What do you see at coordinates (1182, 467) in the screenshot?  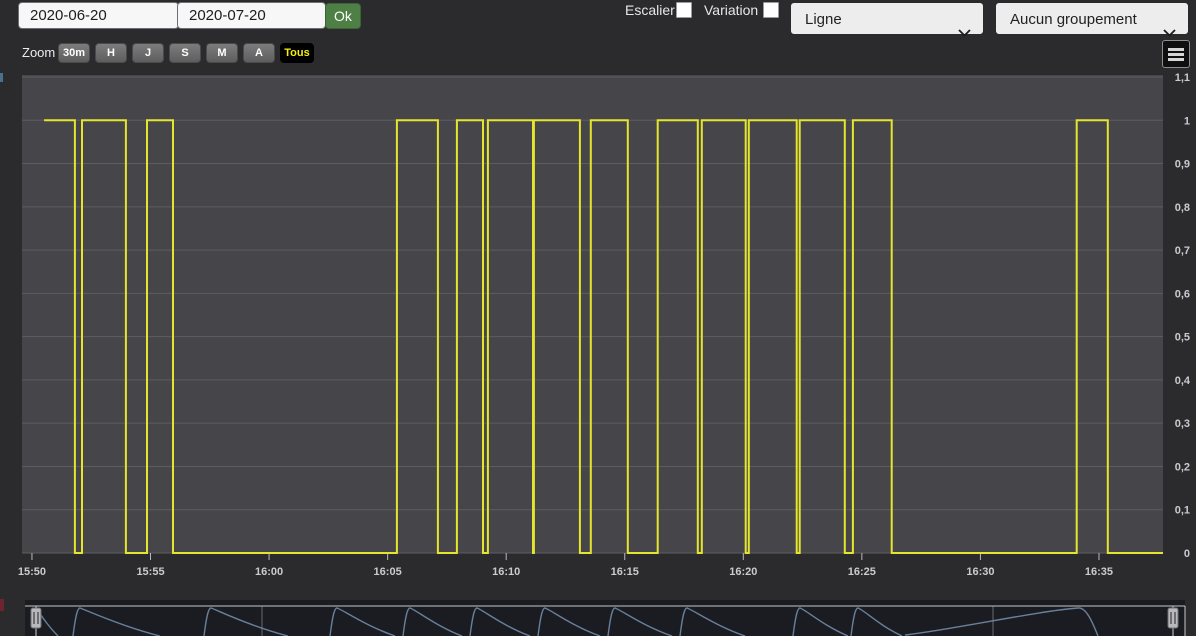 I see `y-axis-label: 0,2` at bounding box center [1182, 467].